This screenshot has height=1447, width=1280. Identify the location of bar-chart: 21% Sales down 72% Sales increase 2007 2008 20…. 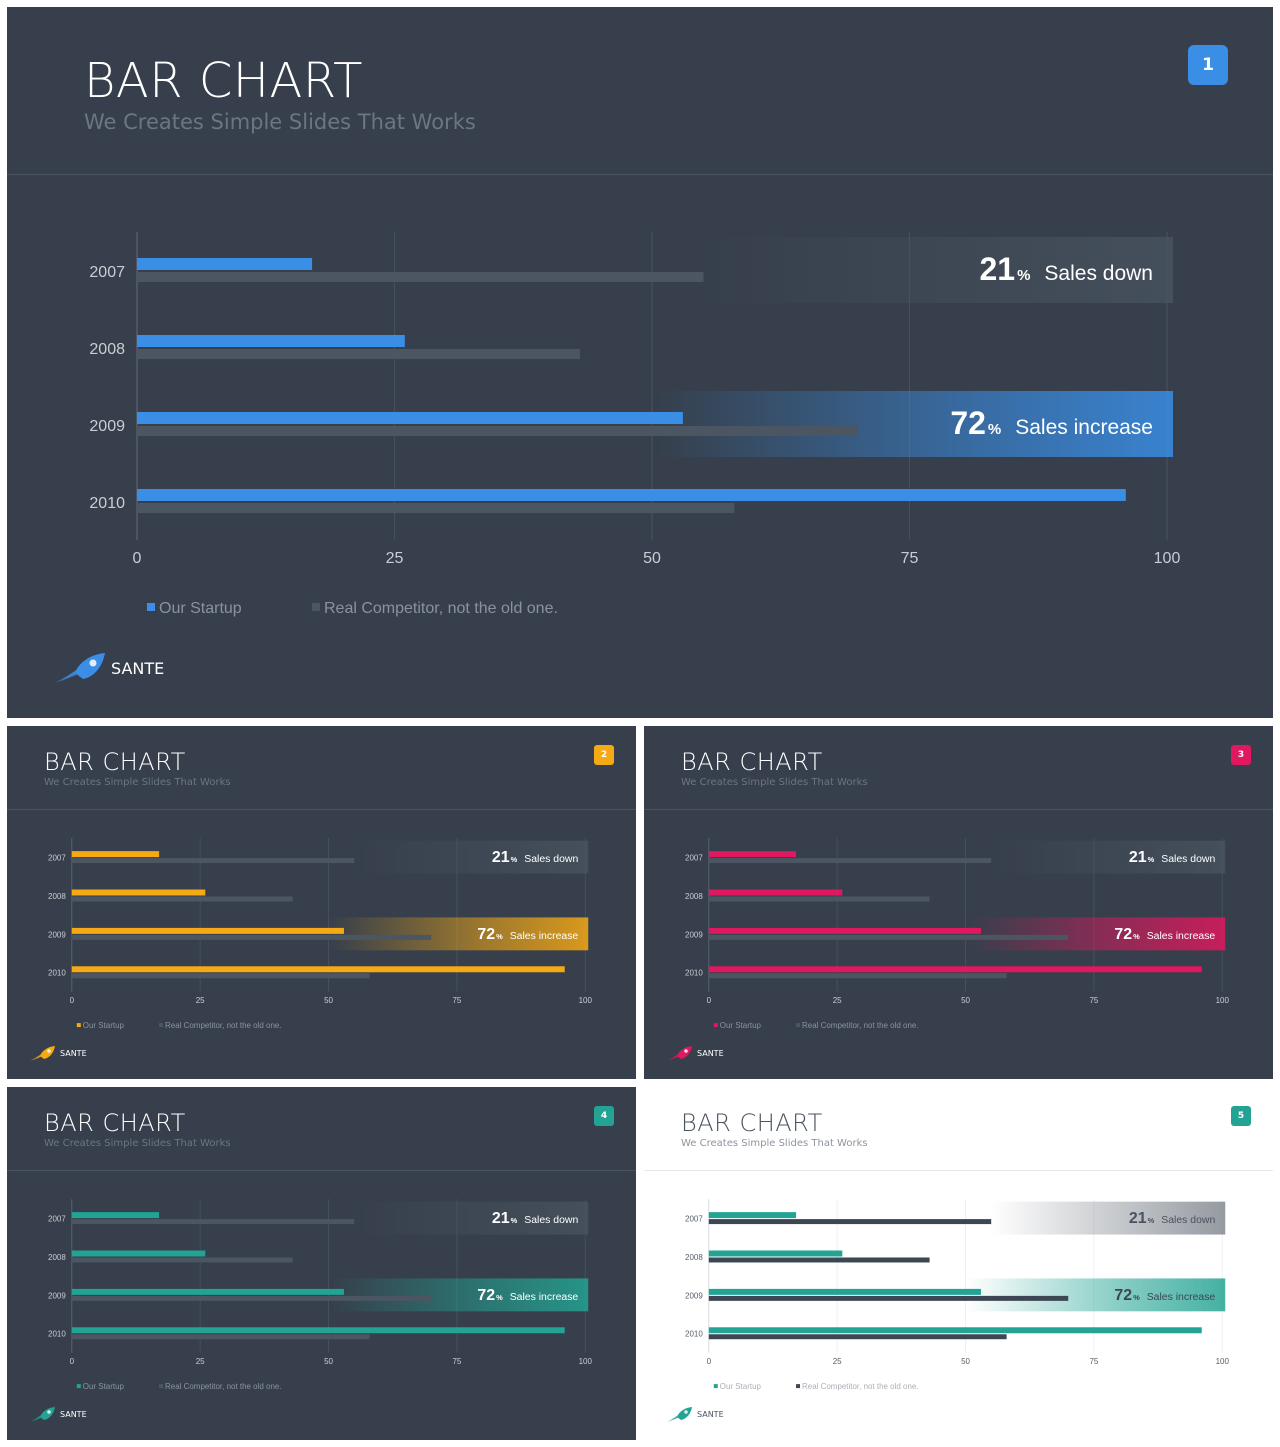
(320, 934).